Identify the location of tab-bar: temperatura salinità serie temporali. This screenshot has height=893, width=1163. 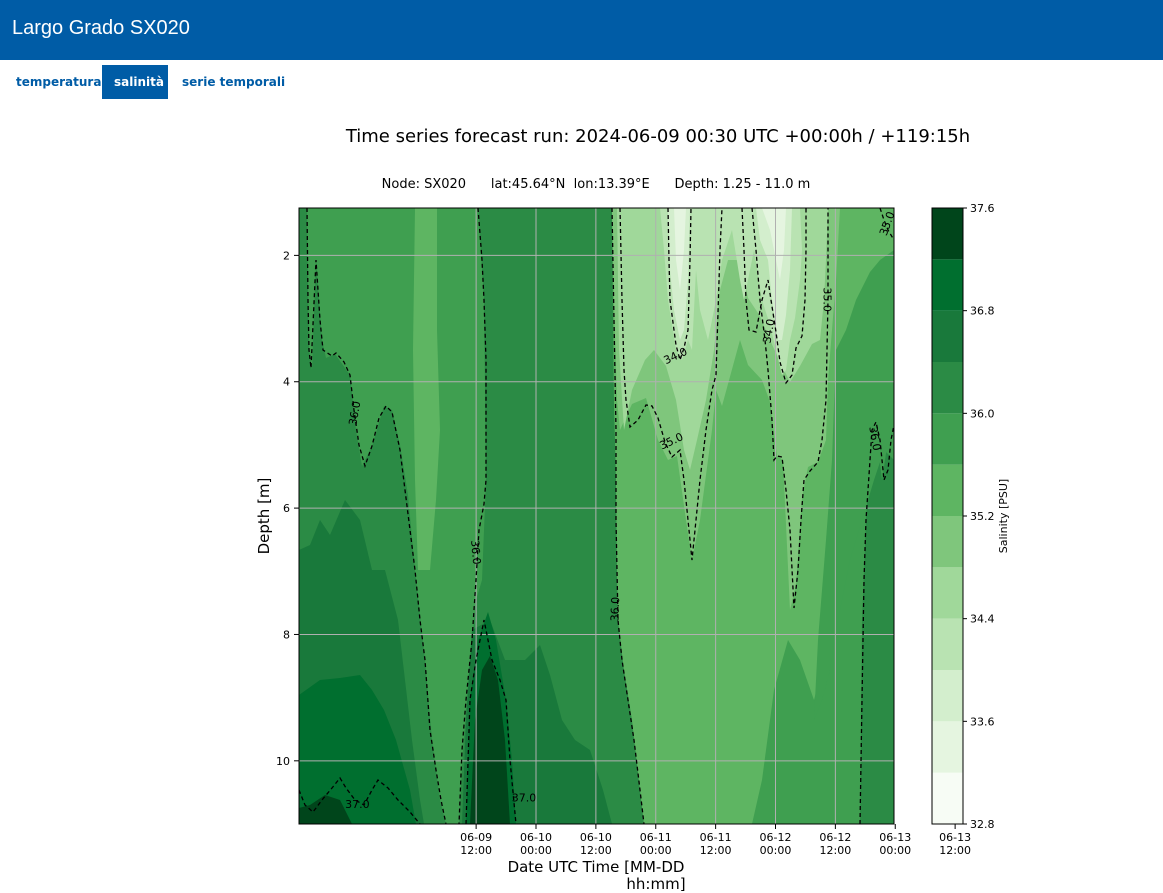
(581, 82).